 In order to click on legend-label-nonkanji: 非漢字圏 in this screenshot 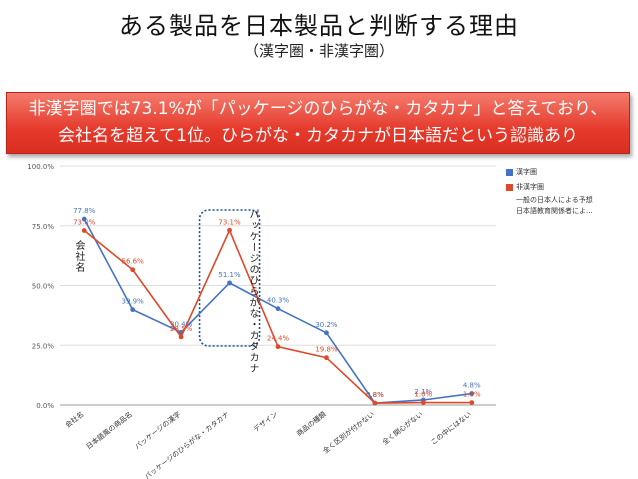, I will do `click(530, 187)`.